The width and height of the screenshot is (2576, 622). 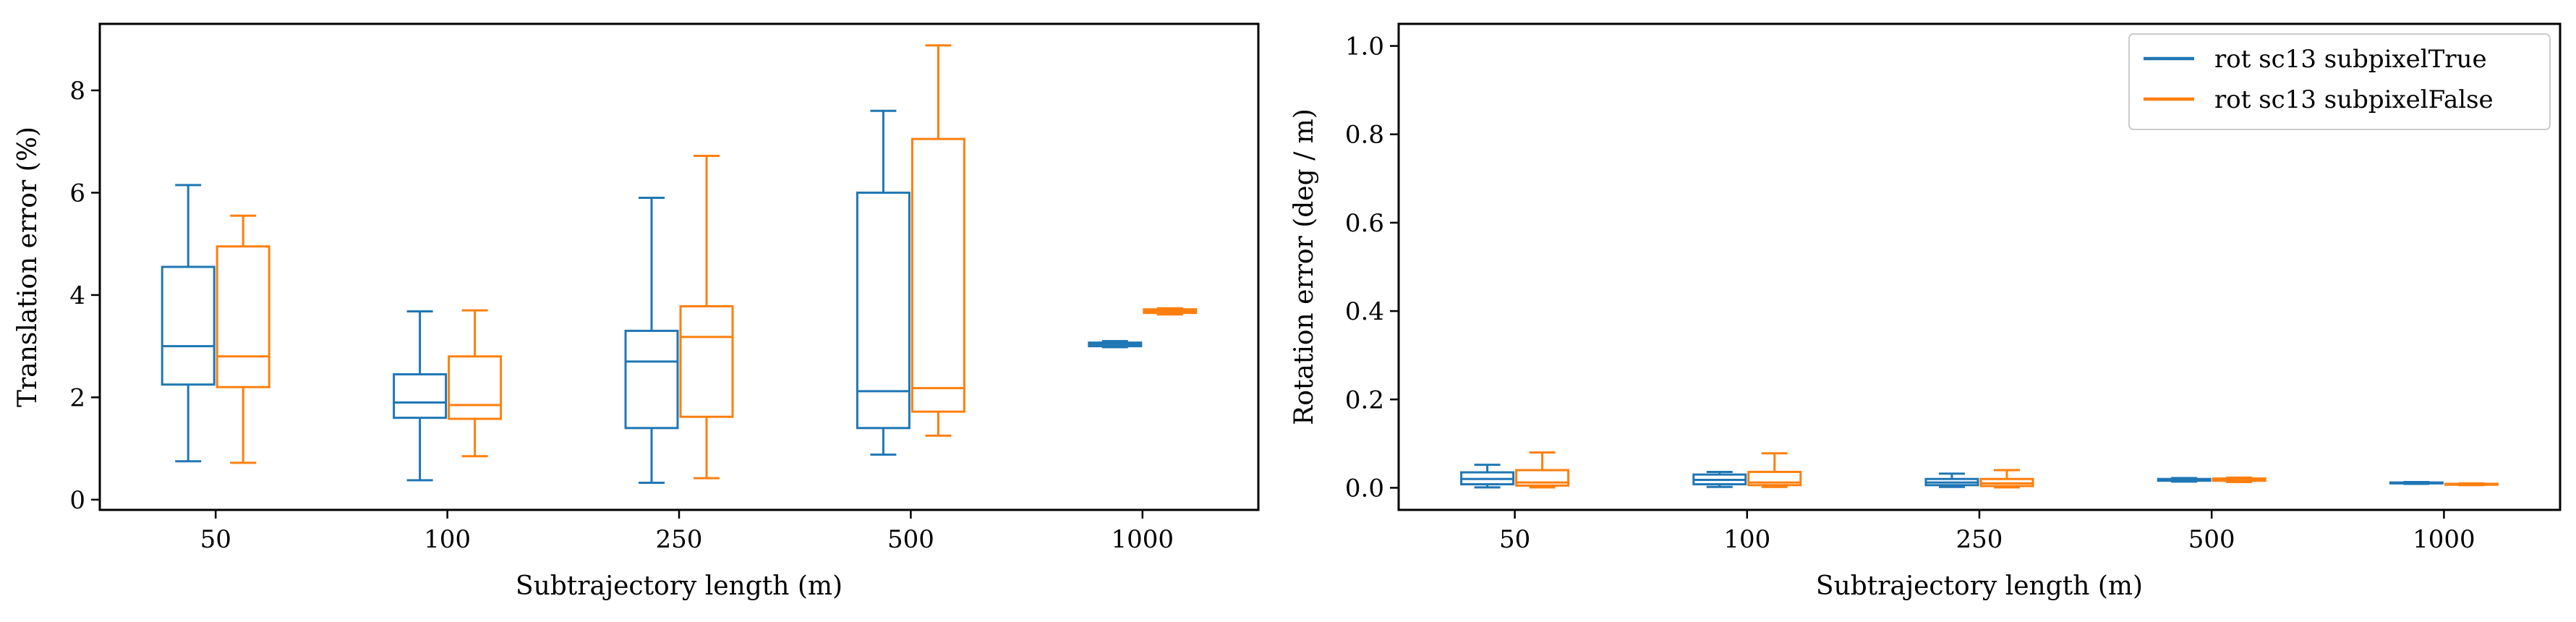 I want to click on legend-frame, so click(x=2339, y=81).